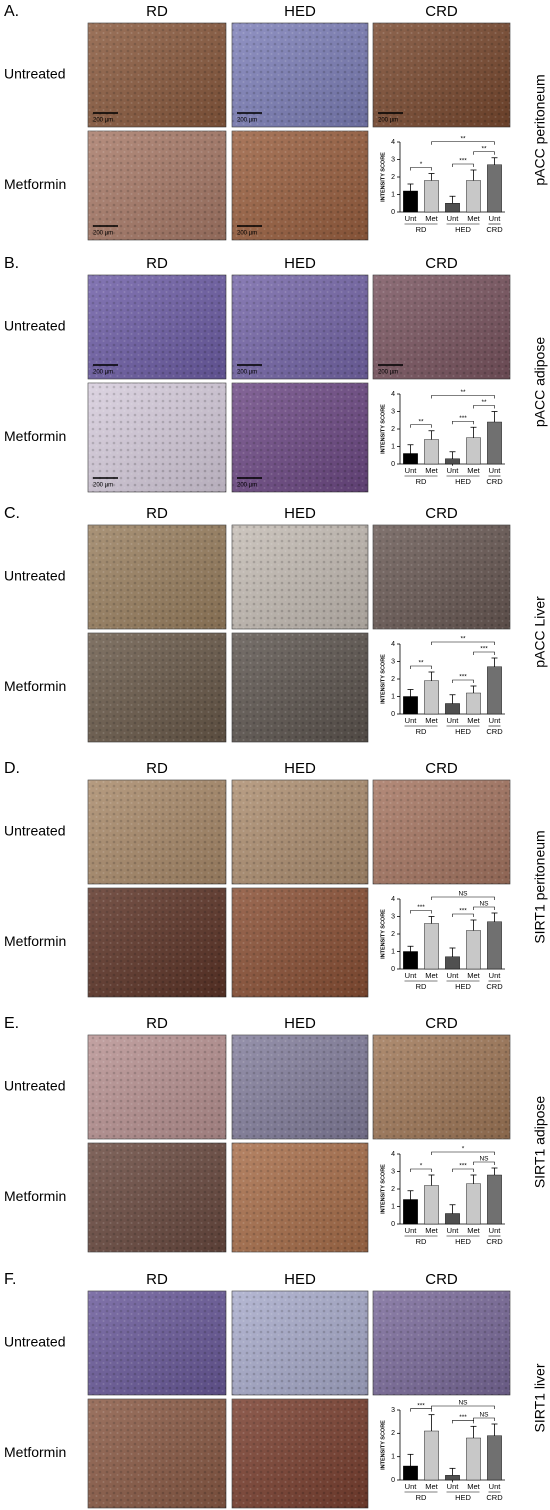 The image size is (550, 1510). What do you see at coordinates (393, 644) in the screenshot?
I see `y-tick-label: 4` at bounding box center [393, 644].